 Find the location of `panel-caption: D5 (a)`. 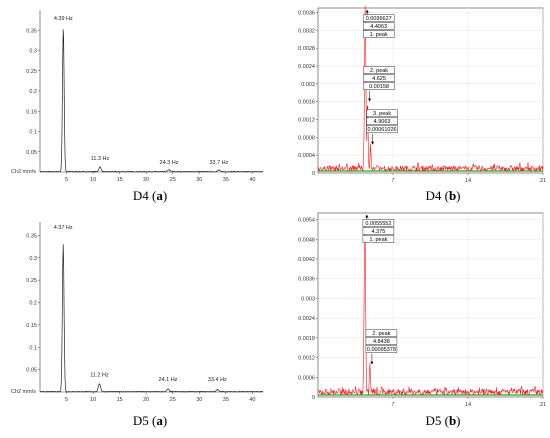

panel-caption: D5 (a) is located at coordinates (150, 420).